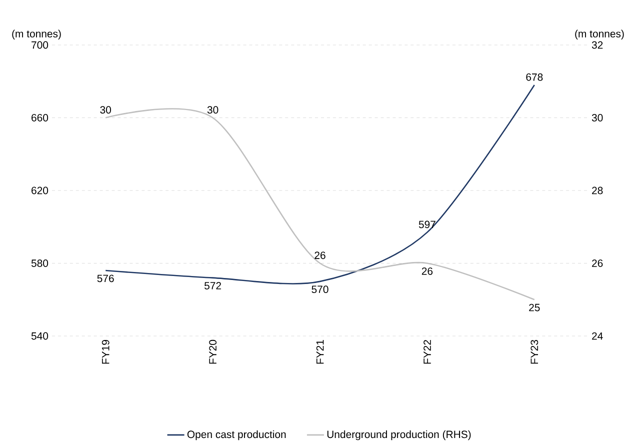 The height and width of the screenshot is (448, 629). Describe the element at coordinates (597, 45) in the screenshot. I see `y2-tick-label: 32` at that location.